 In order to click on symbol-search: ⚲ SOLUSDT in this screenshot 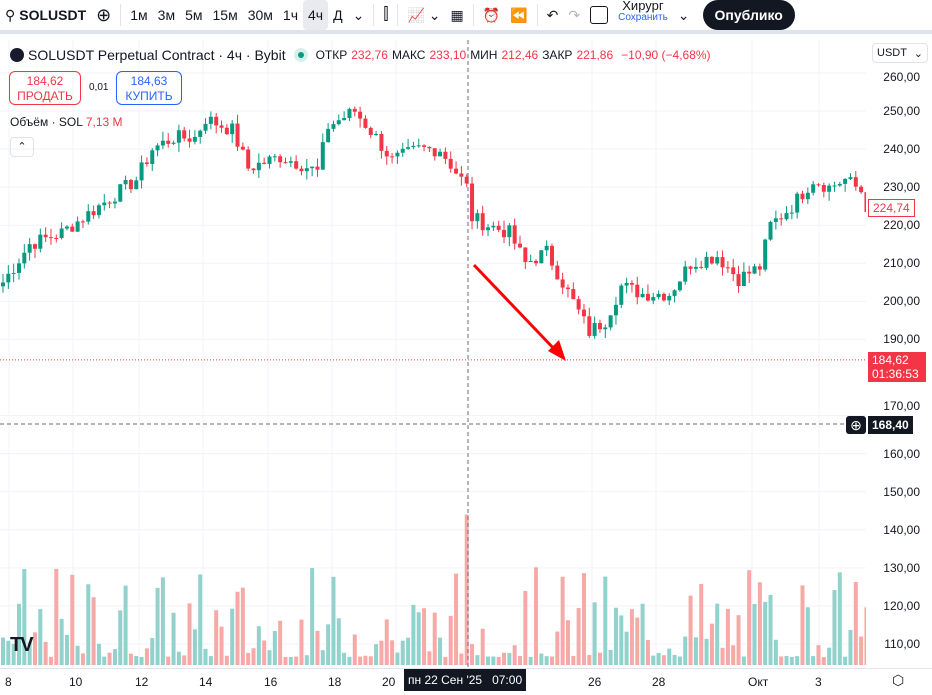, I will do `click(46, 15)`.